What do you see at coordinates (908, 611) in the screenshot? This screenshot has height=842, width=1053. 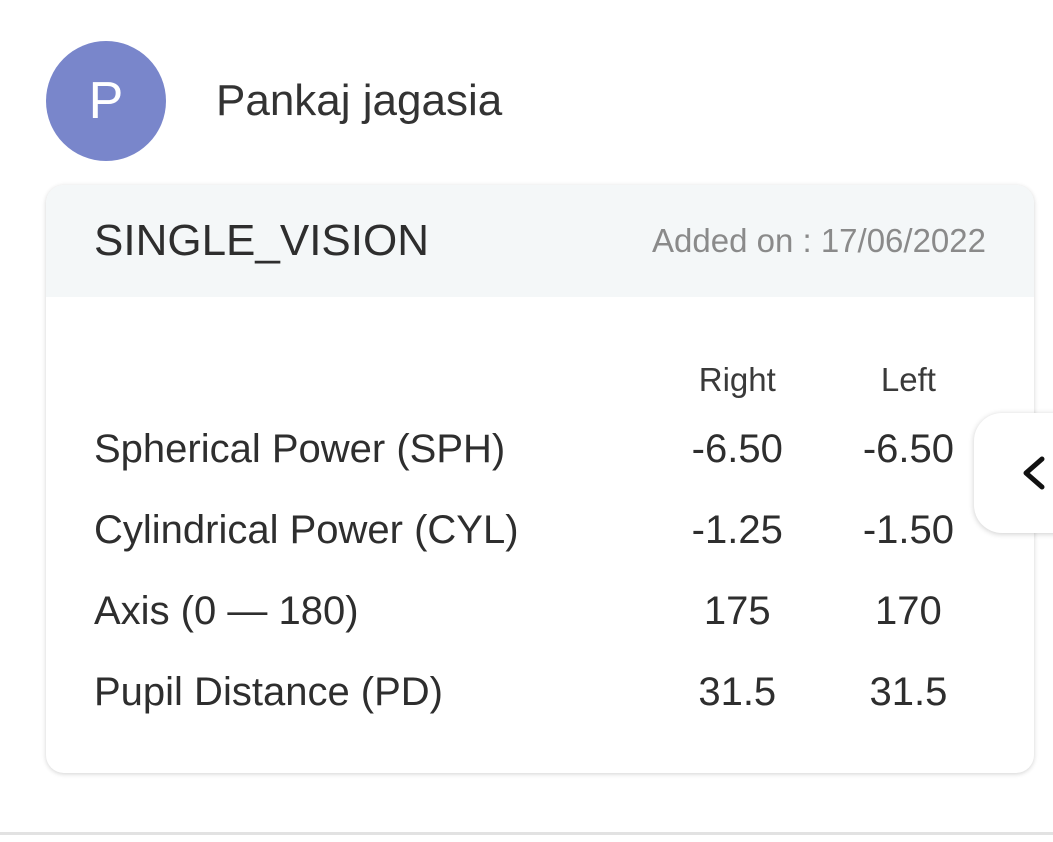 I see `left-value: 170` at bounding box center [908, 611].